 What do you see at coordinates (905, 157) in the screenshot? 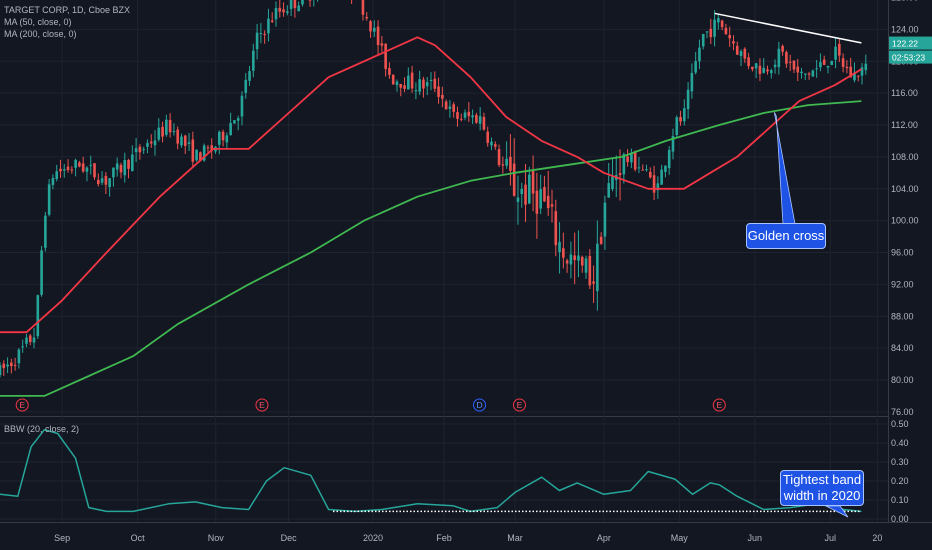
I see `price-tick-label: 108.00` at bounding box center [905, 157].